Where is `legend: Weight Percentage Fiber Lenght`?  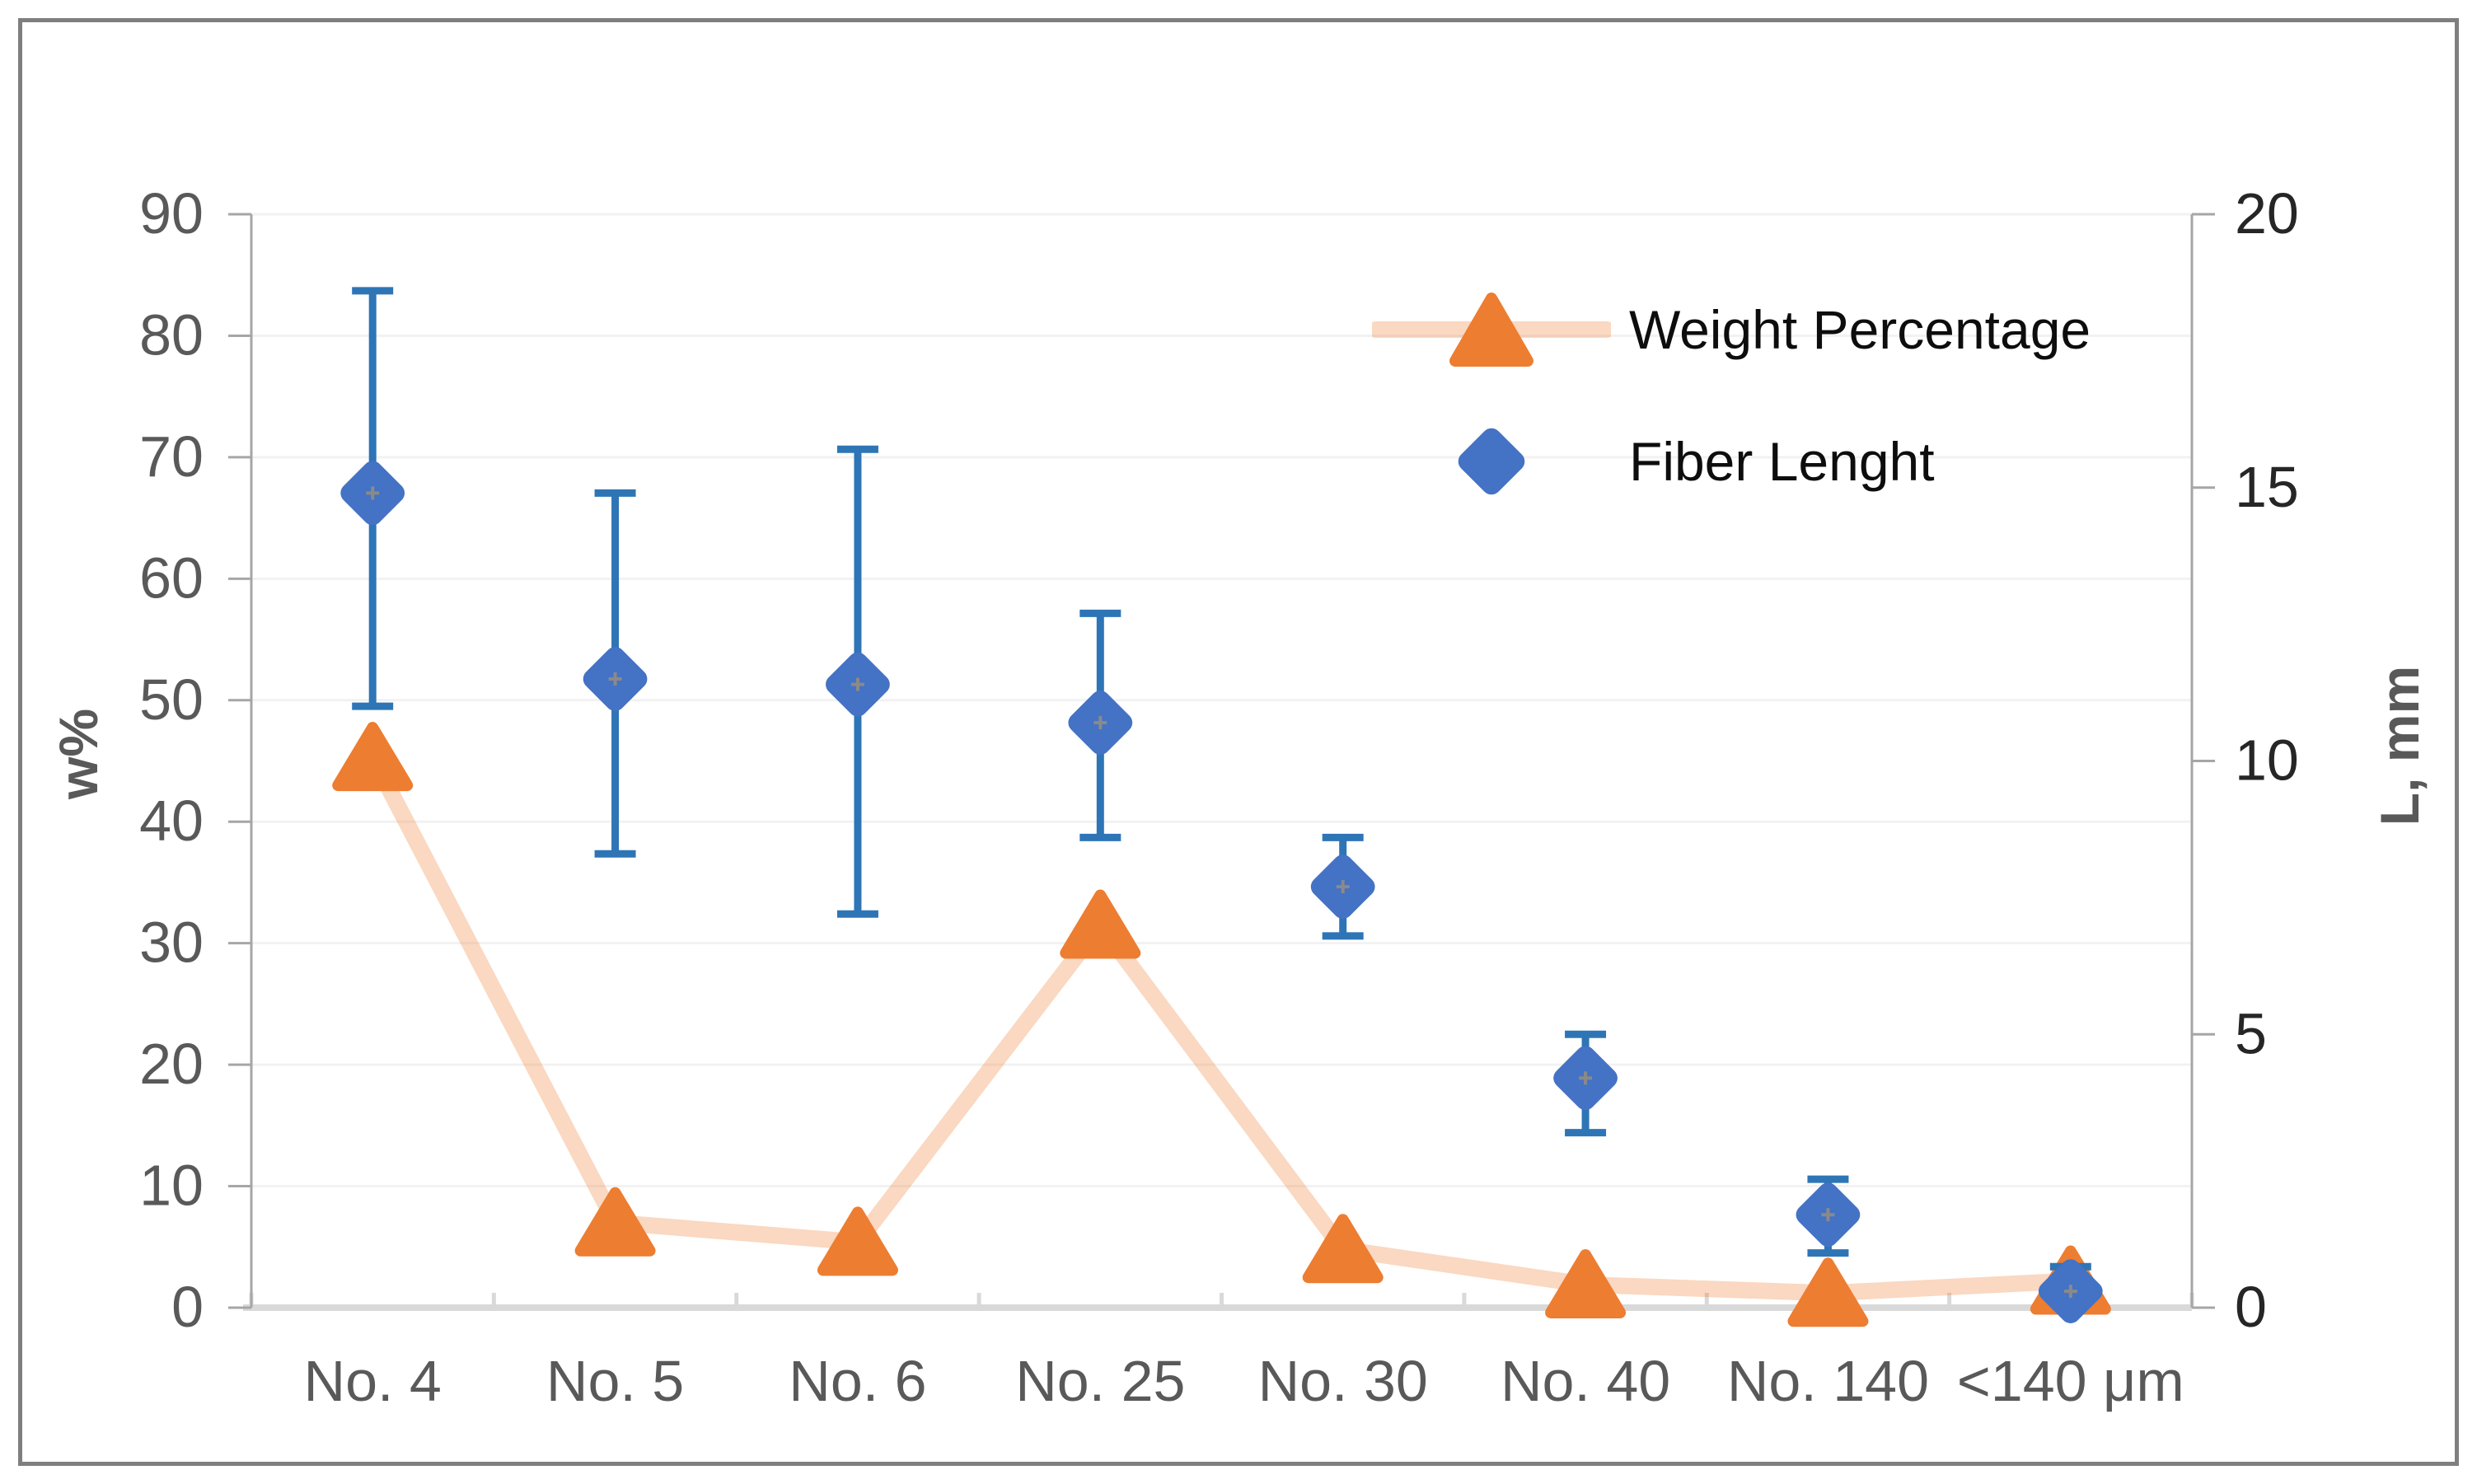
legend: Weight Percentage Fiber Lenght is located at coordinates (1731, 396).